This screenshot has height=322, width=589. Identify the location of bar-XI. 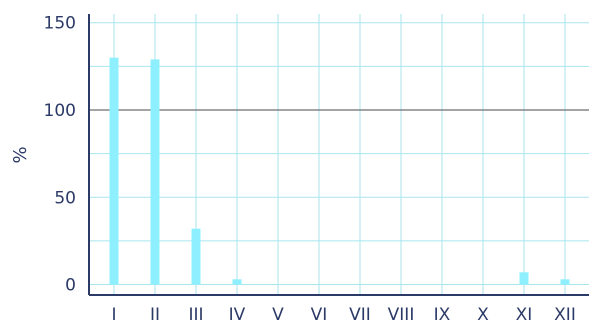
(524, 278).